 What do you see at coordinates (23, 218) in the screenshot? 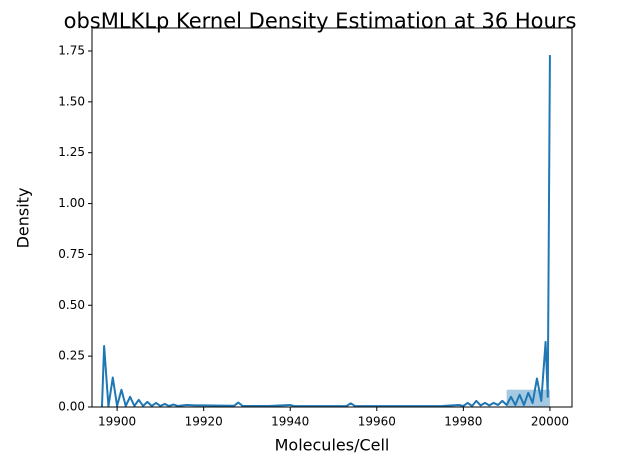
I see `y-axis-label: Density` at bounding box center [23, 218].